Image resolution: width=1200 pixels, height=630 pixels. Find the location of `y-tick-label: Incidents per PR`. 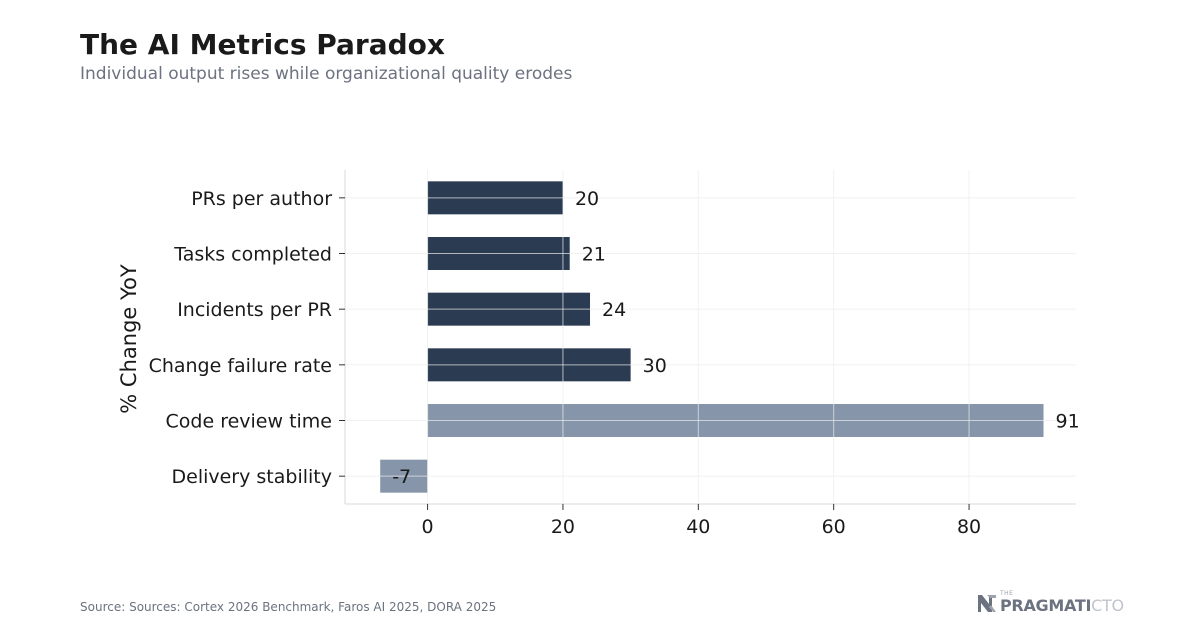

y-tick-label: Incidents per PR is located at coordinates (254, 310).